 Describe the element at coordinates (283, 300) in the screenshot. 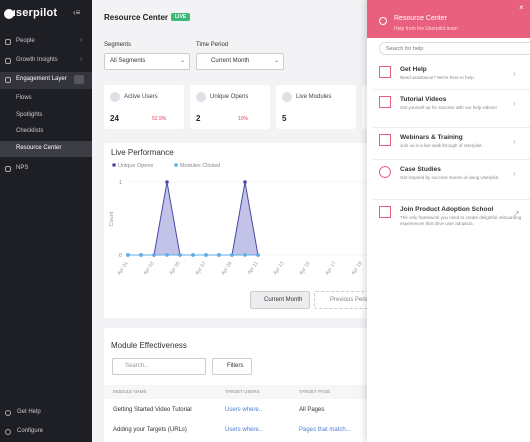

I see `chart-button-label: Current Month` at that location.